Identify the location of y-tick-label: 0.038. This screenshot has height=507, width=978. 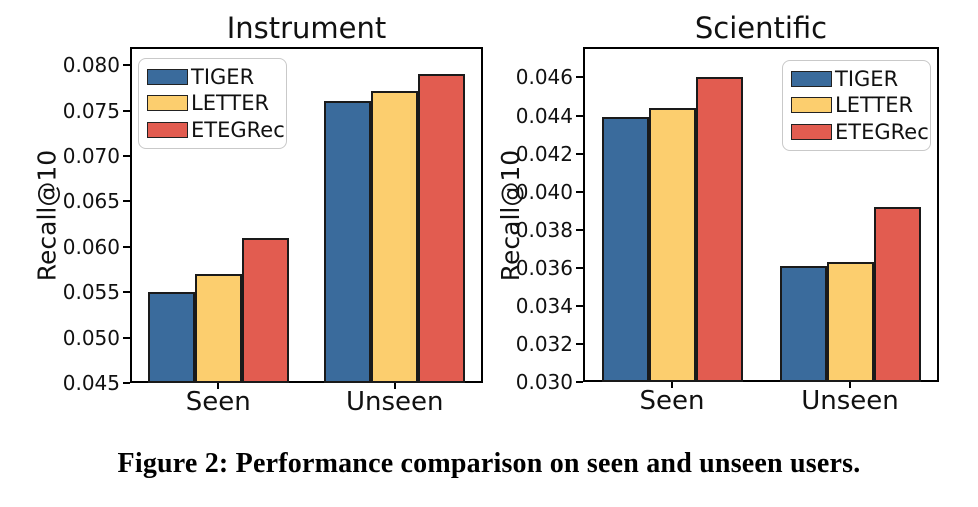
(544, 229).